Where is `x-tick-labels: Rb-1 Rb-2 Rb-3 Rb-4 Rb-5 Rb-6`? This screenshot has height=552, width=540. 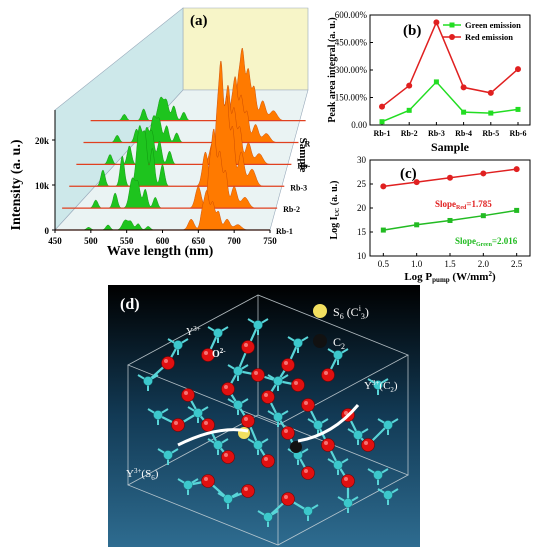 x-tick-labels: Rb-1 Rb-2 Rb-3 Rb-4 Rb-5 Rb-6 is located at coordinates (450, 130).